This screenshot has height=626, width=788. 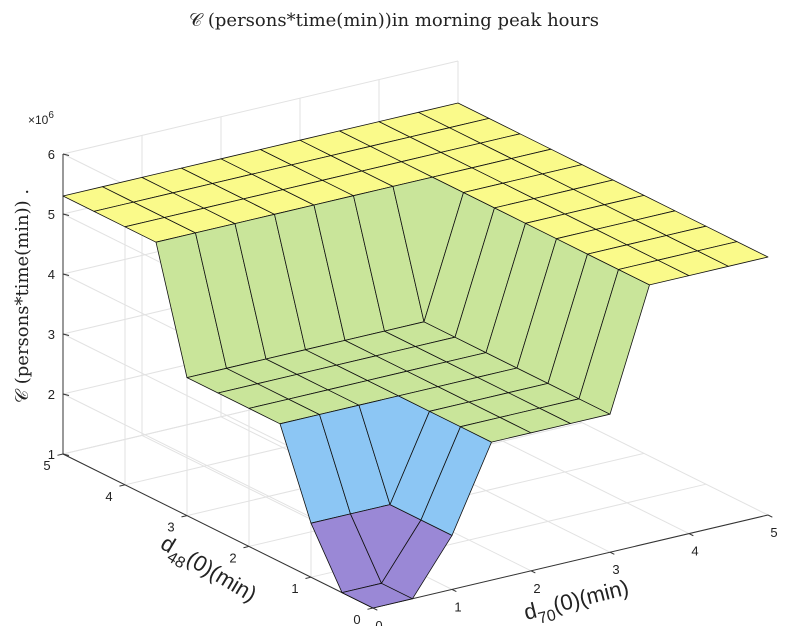 I want to click on z-tick-label: 4, so click(x=51, y=274).